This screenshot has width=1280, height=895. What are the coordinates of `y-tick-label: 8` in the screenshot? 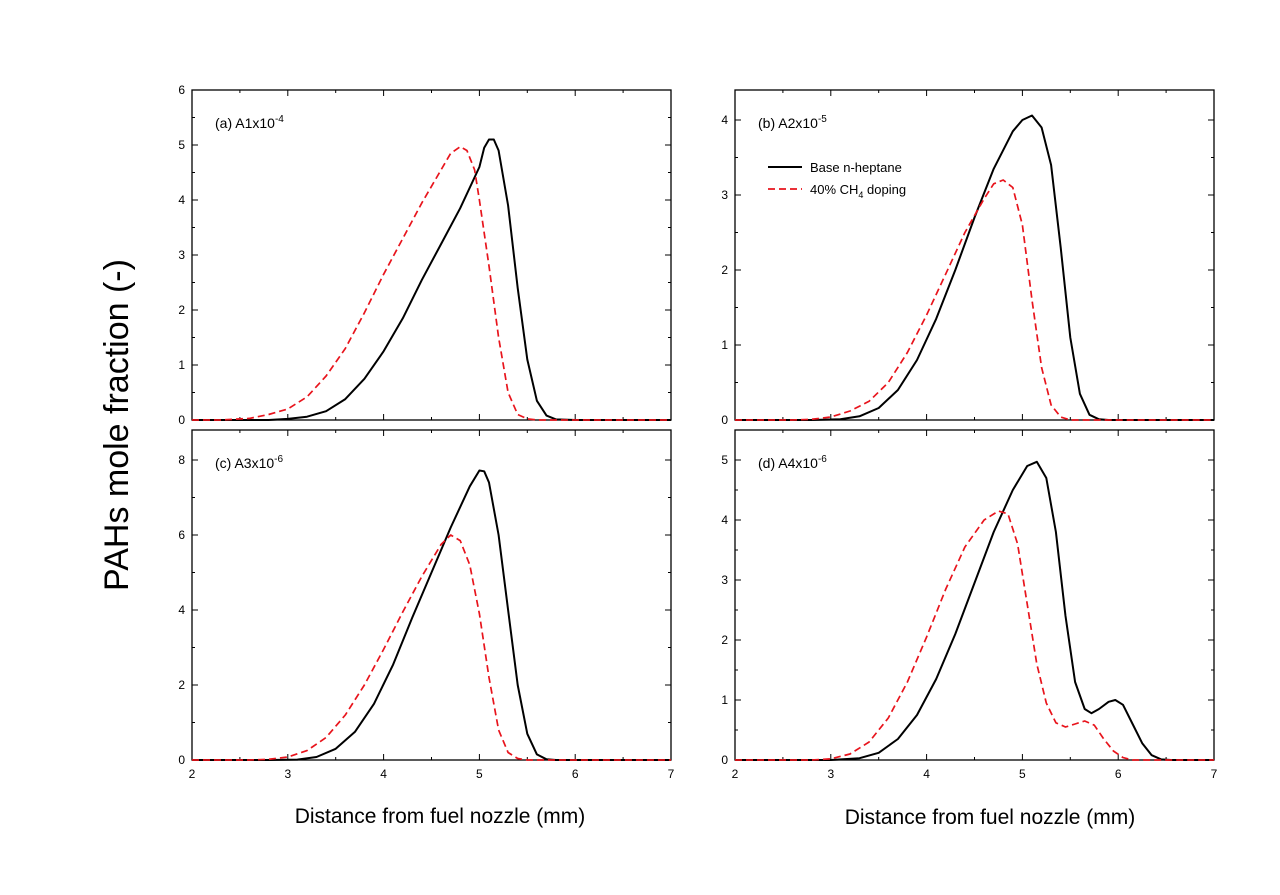 It's located at (181, 460).